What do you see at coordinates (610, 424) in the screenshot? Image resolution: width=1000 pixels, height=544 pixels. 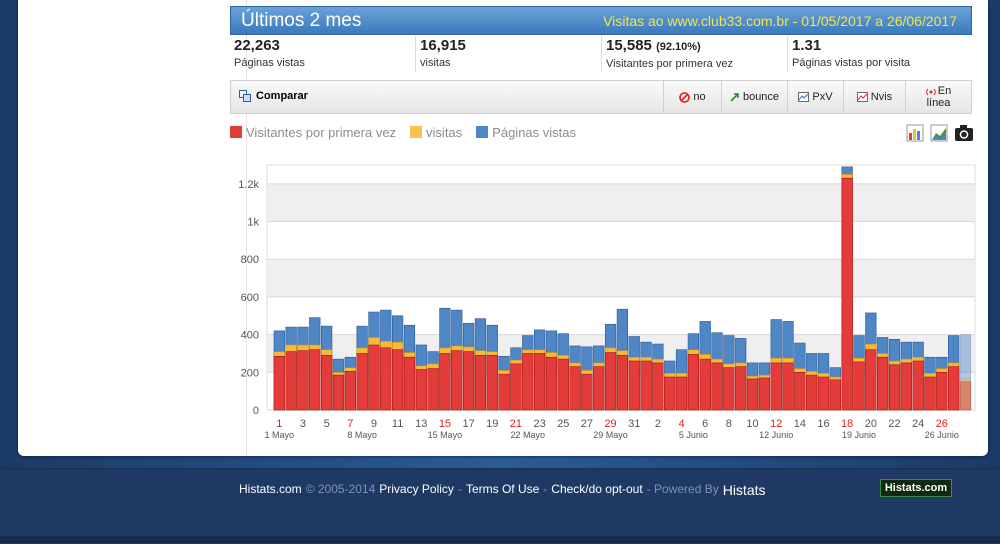 I see `x-day-label: 29` at bounding box center [610, 424].